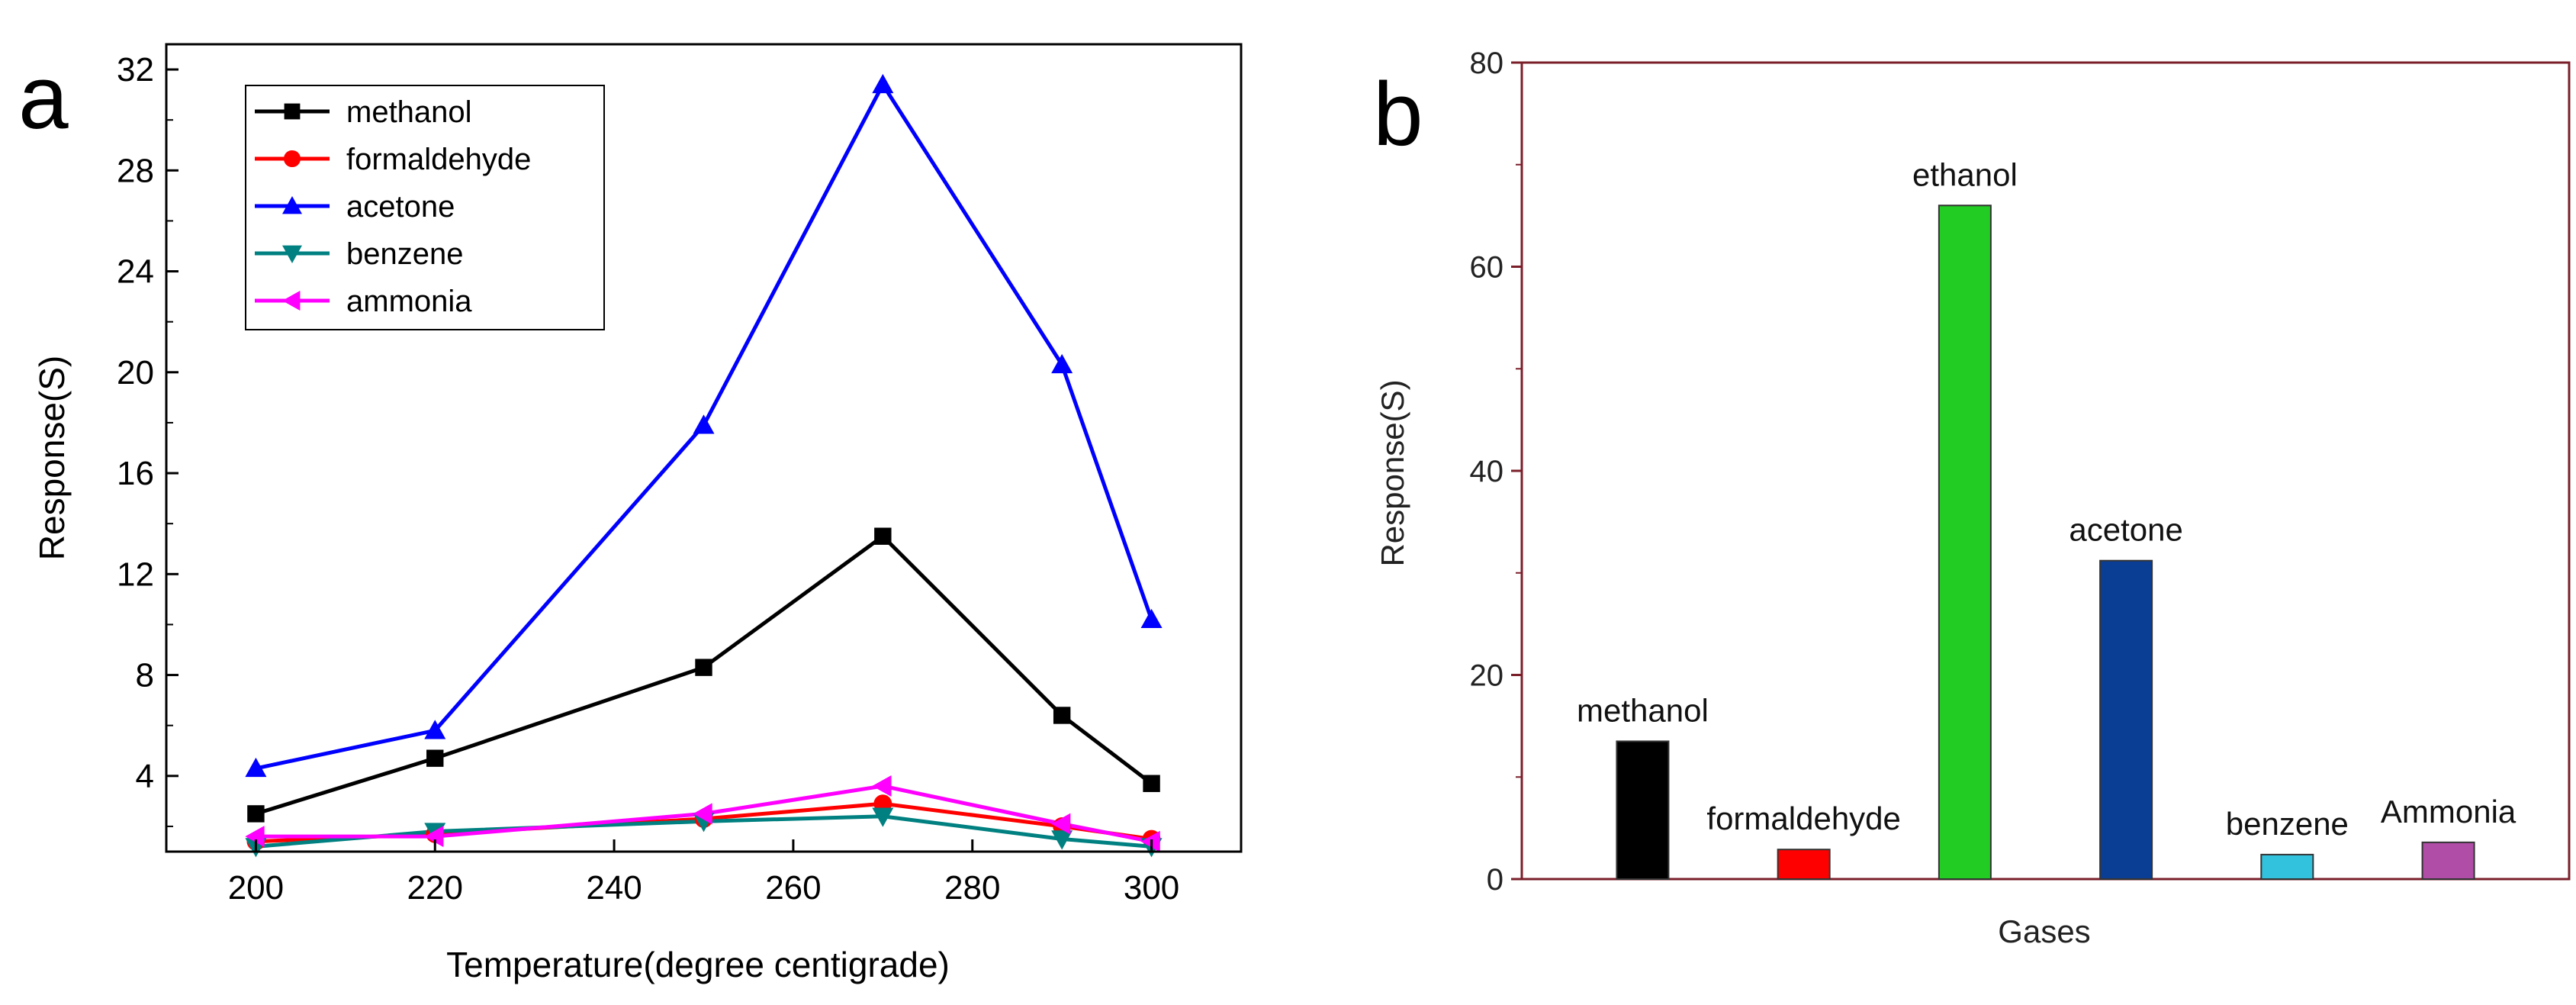  What do you see at coordinates (1487, 268) in the screenshot?
I see `y-tick-label-b: 60` at bounding box center [1487, 268].